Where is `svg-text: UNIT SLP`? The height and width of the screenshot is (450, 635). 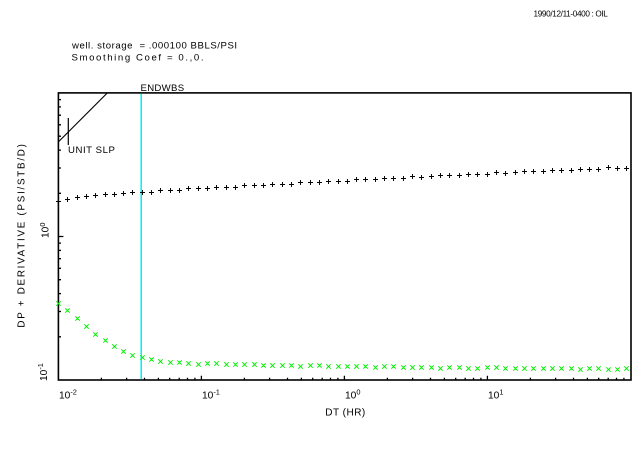 svg-text: UNIT SLP is located at coordinates (91, 150).